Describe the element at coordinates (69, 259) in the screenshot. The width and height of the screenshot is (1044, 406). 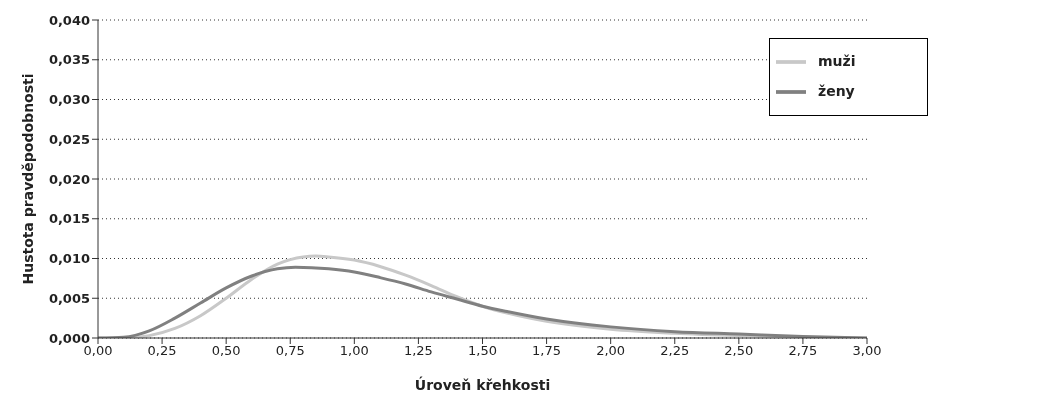
I see `y-tick-label: 0,010` at that location.